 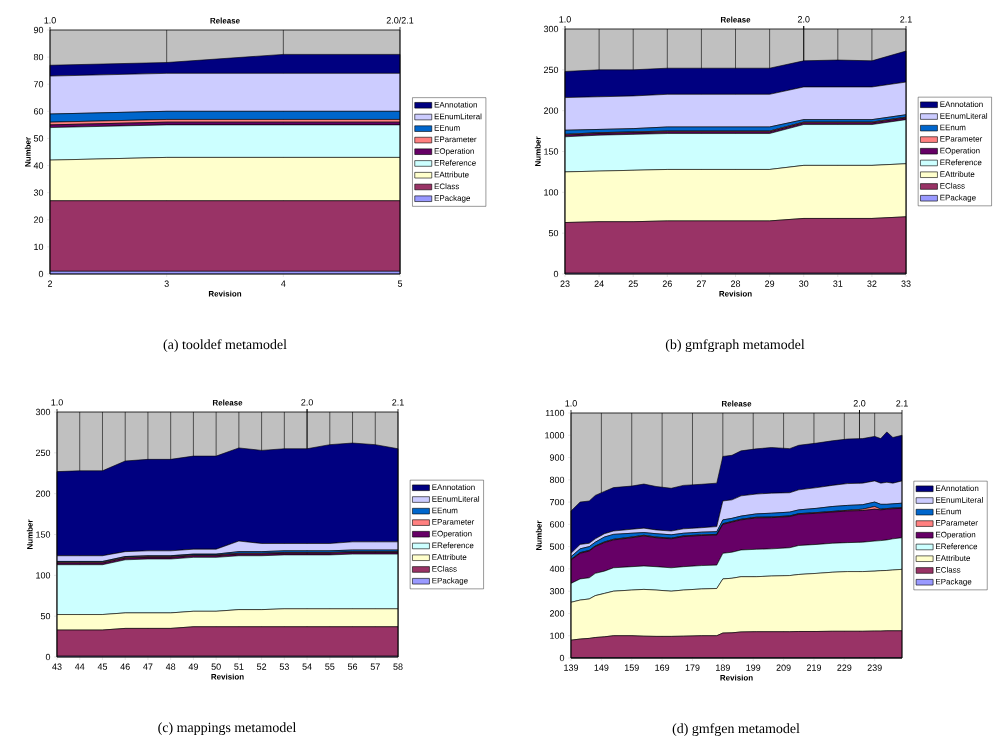 I want to click on y-tick-label: 700, so click(x=557, y=502).